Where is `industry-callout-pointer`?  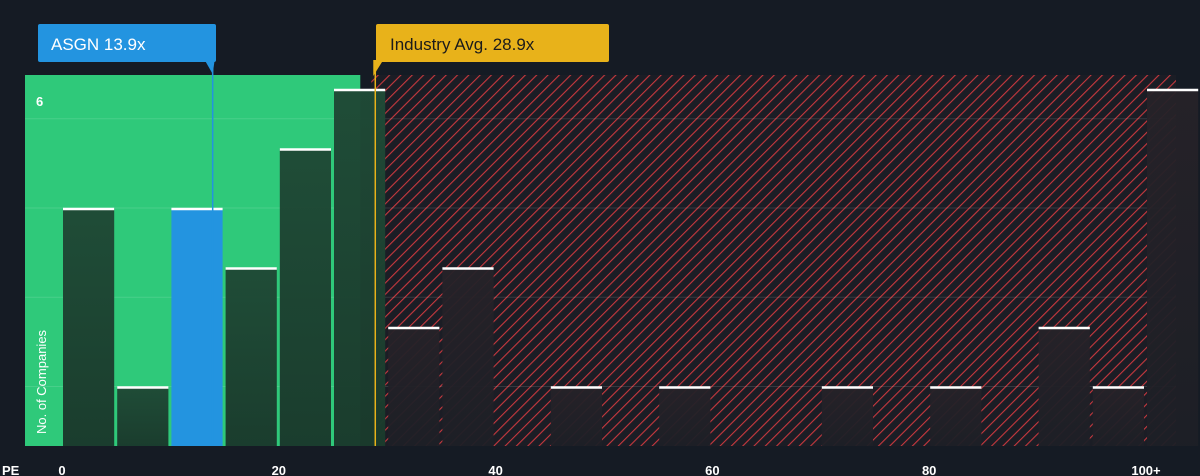
industry-callout-pointer is located at coordinates (378, 68).